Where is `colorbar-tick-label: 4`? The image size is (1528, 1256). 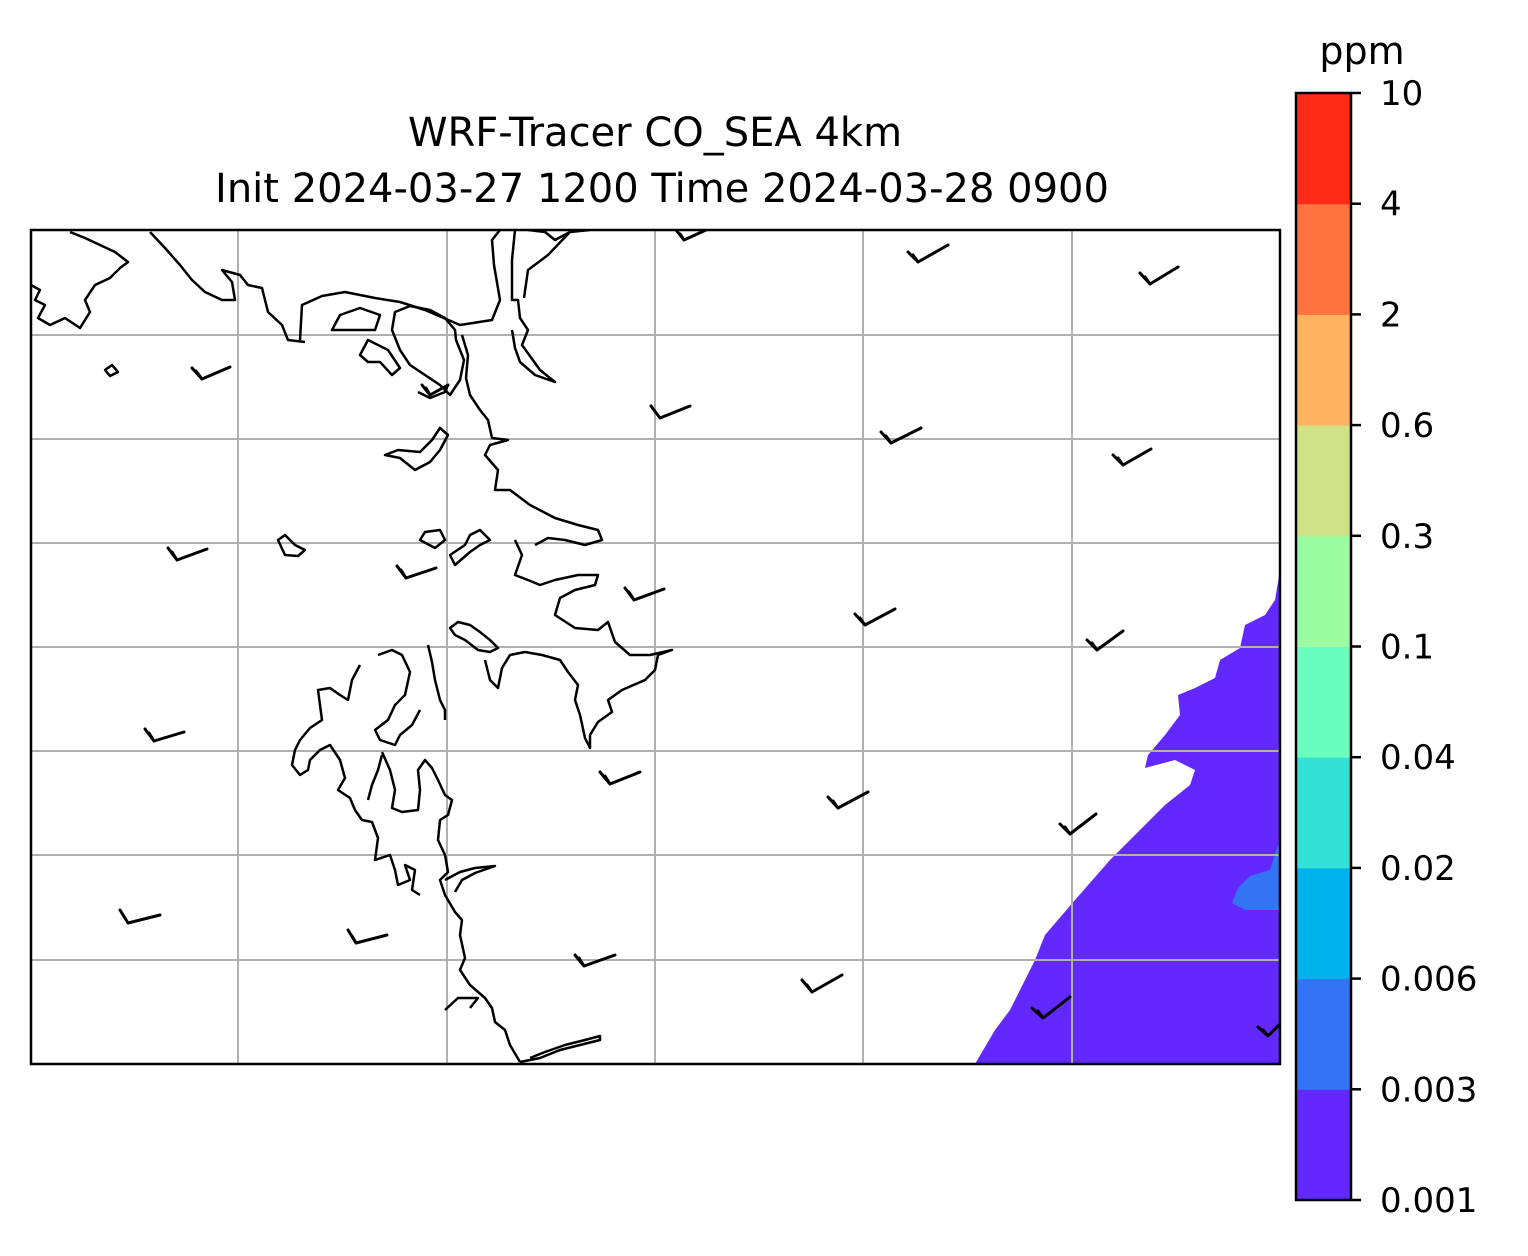 colorbar-tick-label: 4 is located at coordinates (1391, 205).